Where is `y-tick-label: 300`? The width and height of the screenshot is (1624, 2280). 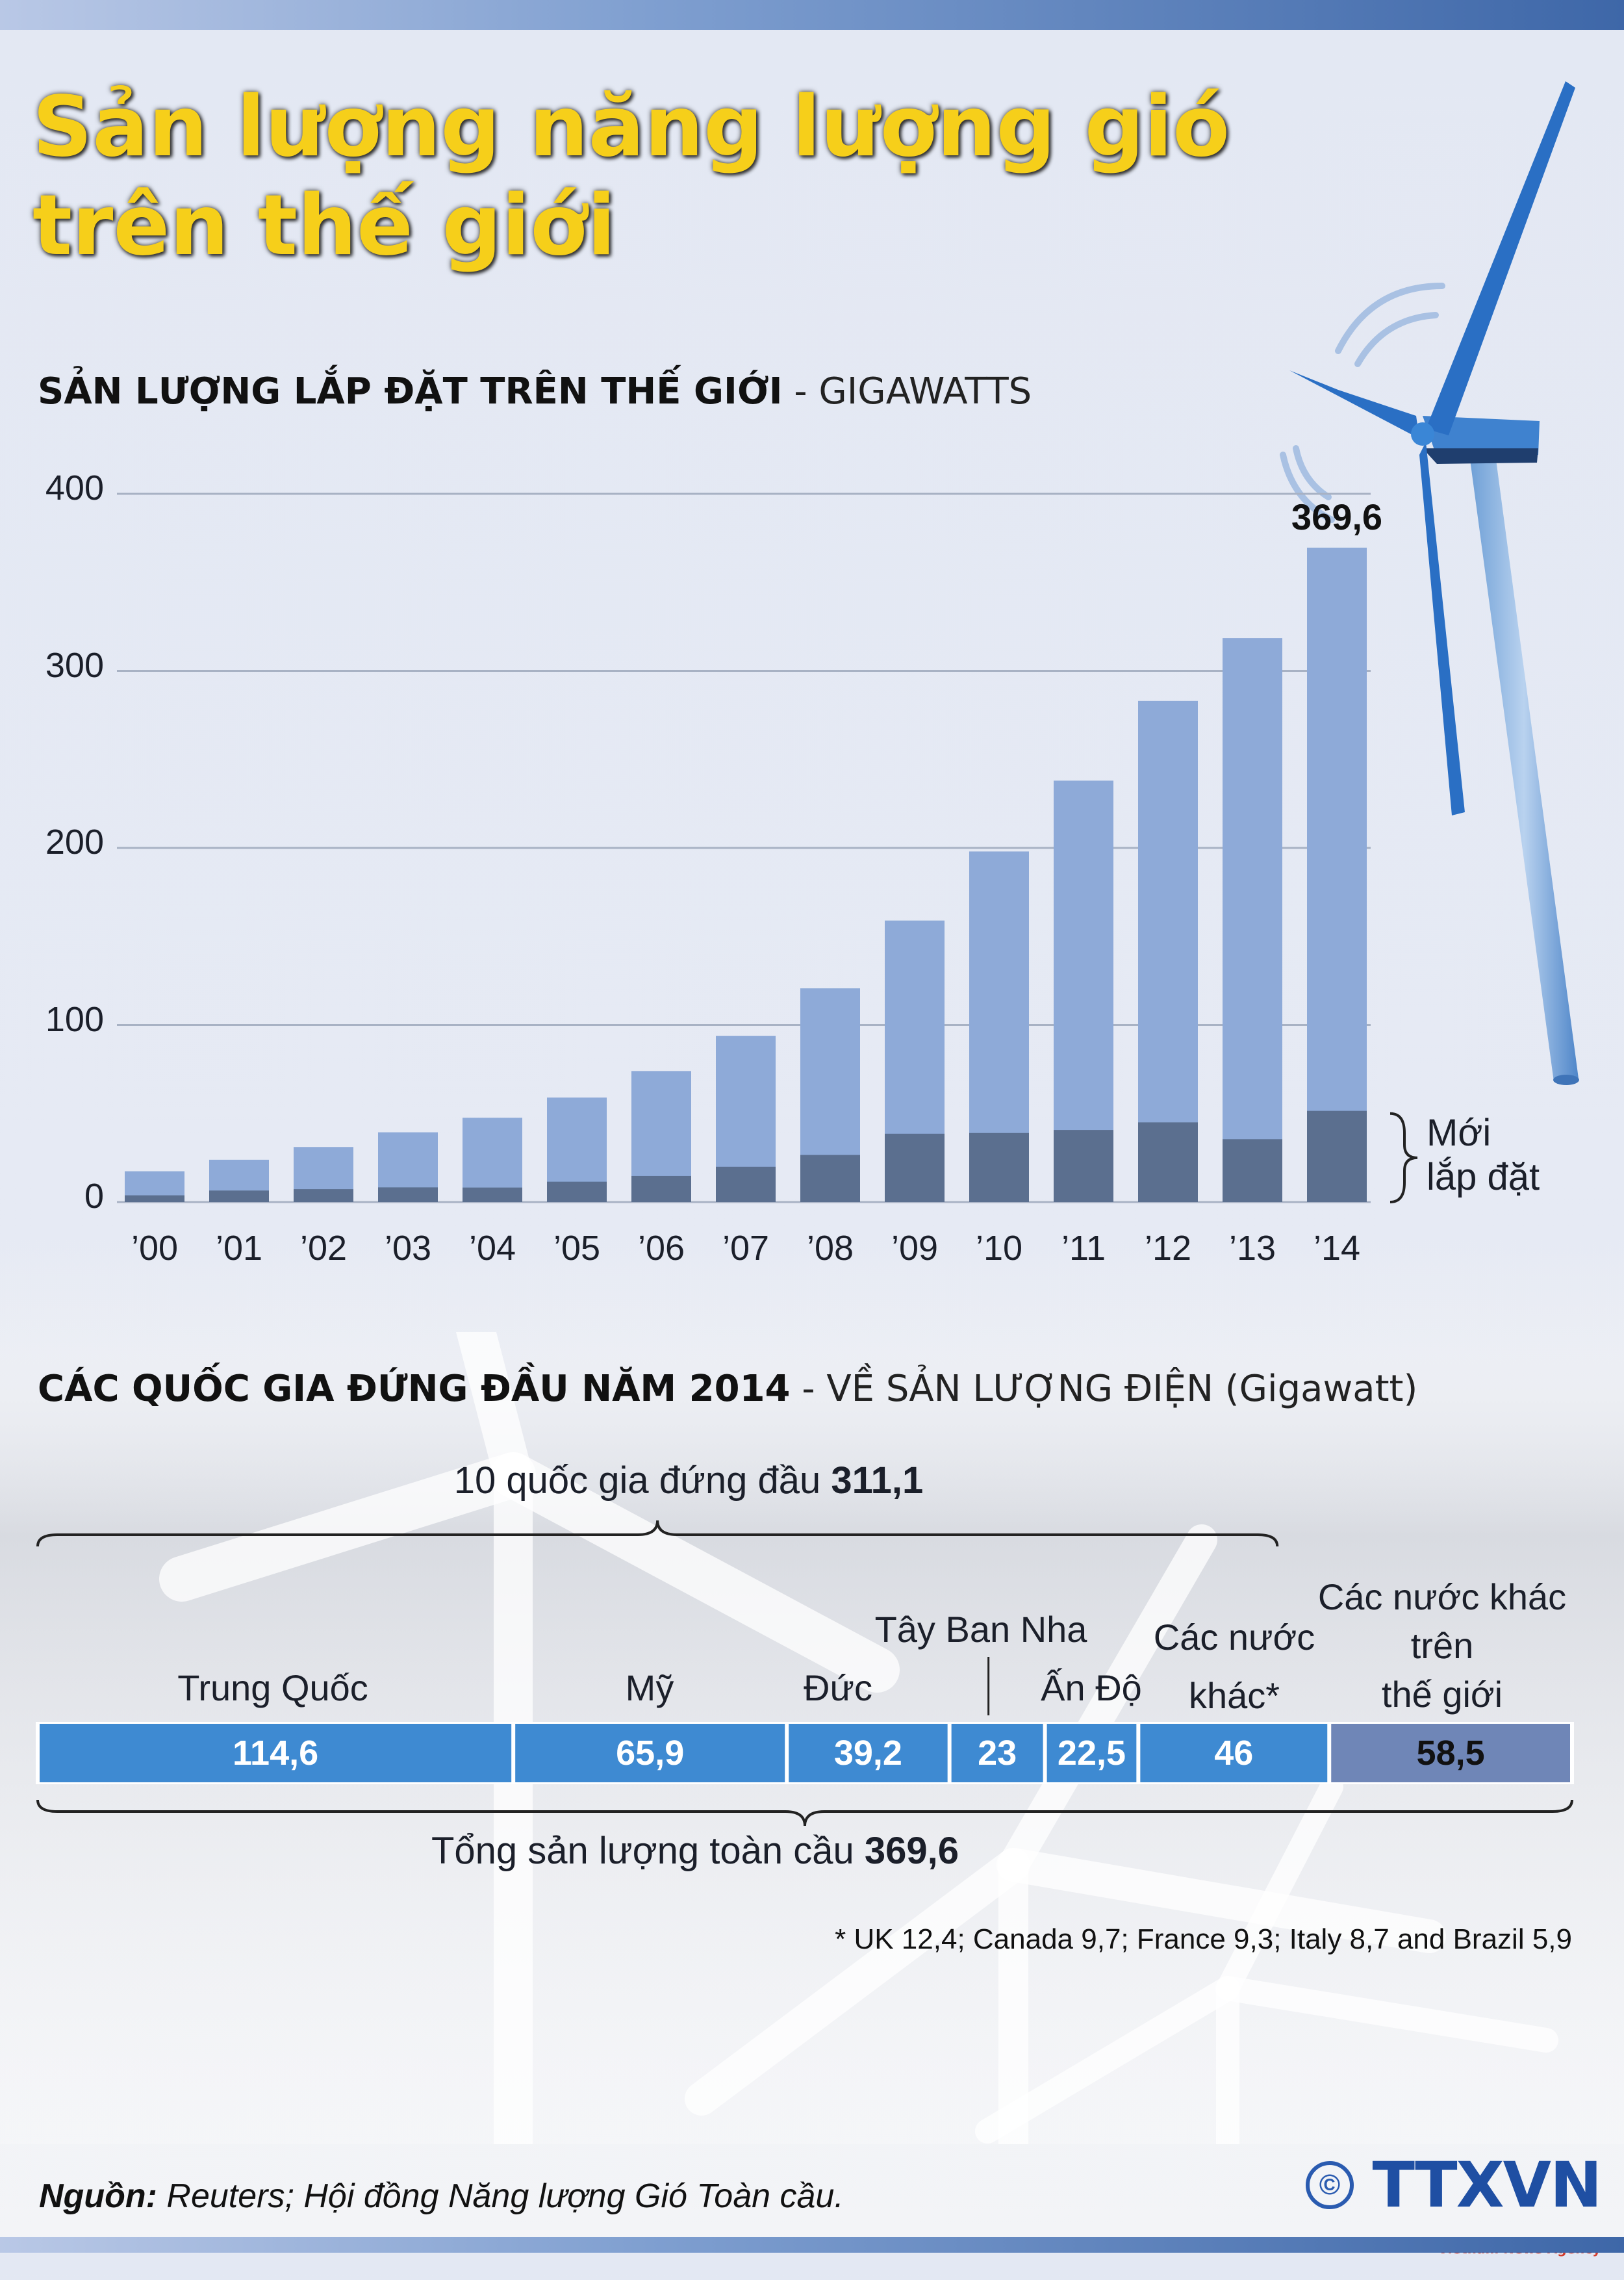
y-tick-label: 300 is located at coordinates (65, 665).